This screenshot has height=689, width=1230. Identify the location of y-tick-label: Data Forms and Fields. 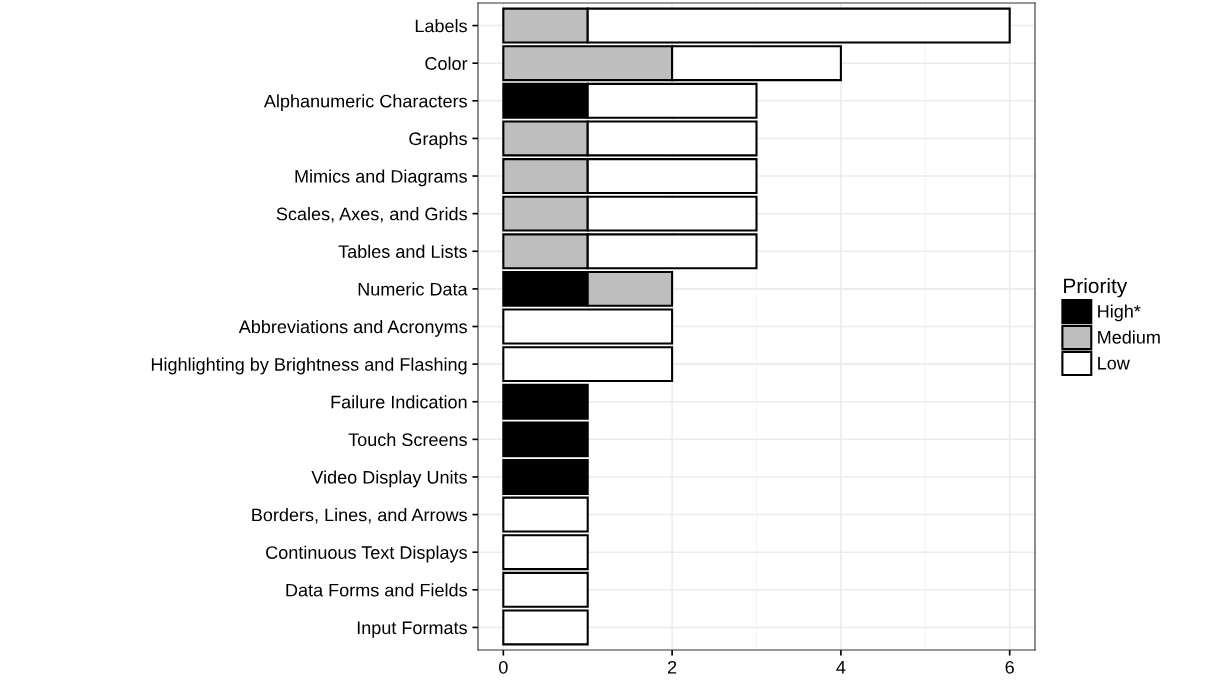
(376, 590).